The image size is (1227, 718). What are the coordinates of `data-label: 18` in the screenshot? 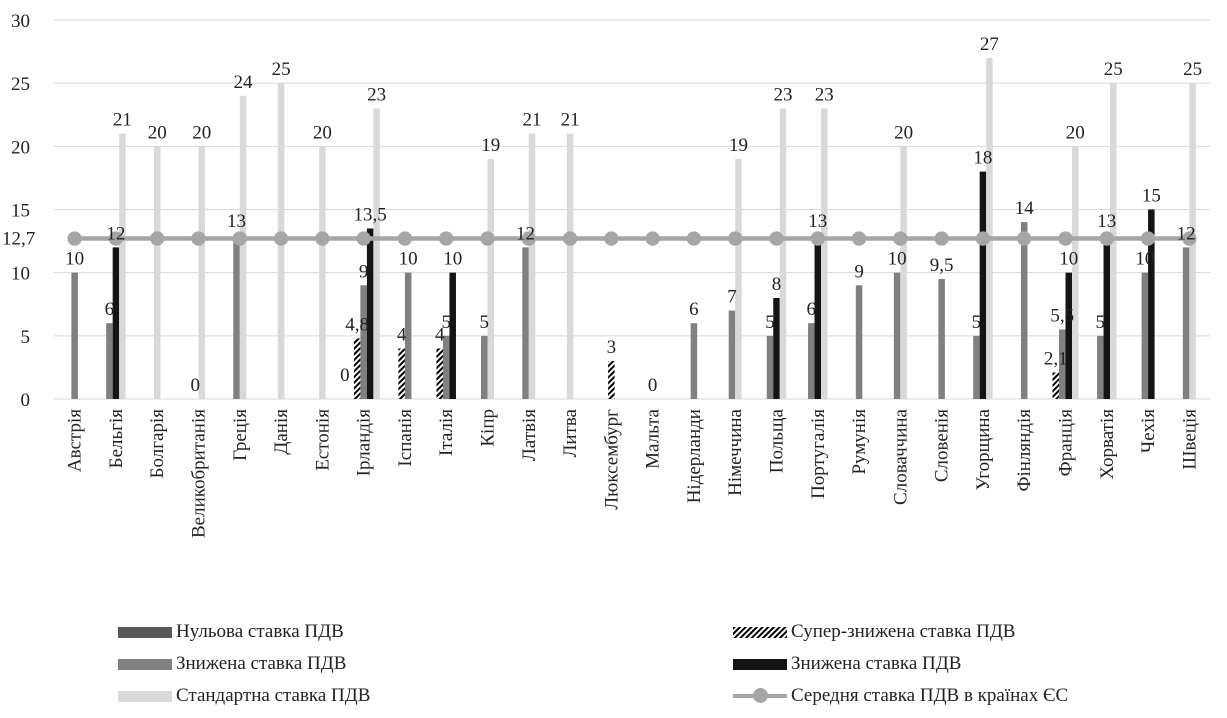 It's located at (982, 158).